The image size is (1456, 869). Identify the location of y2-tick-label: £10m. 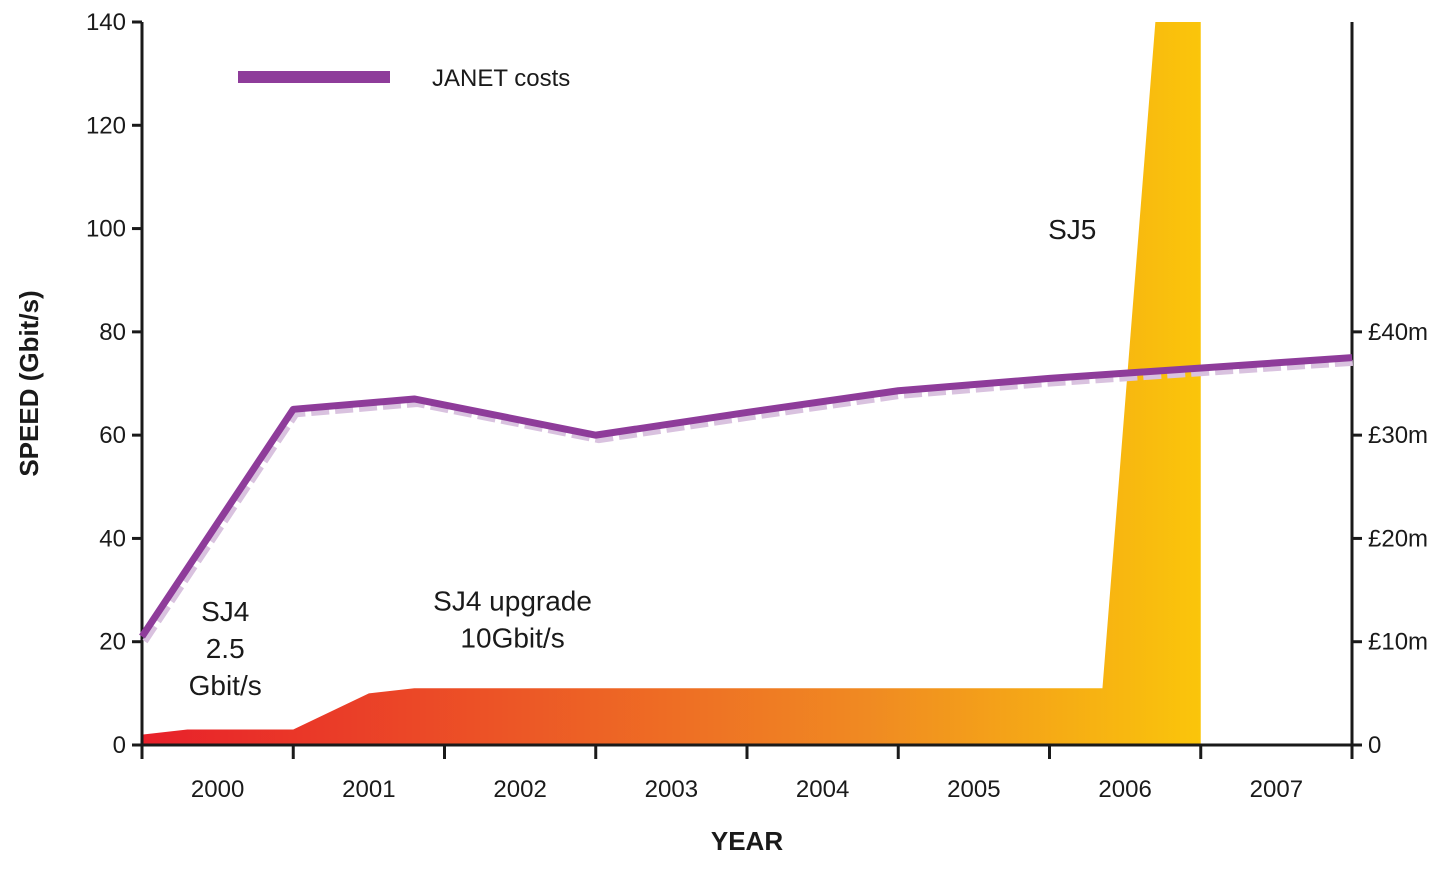
(1398, 642).